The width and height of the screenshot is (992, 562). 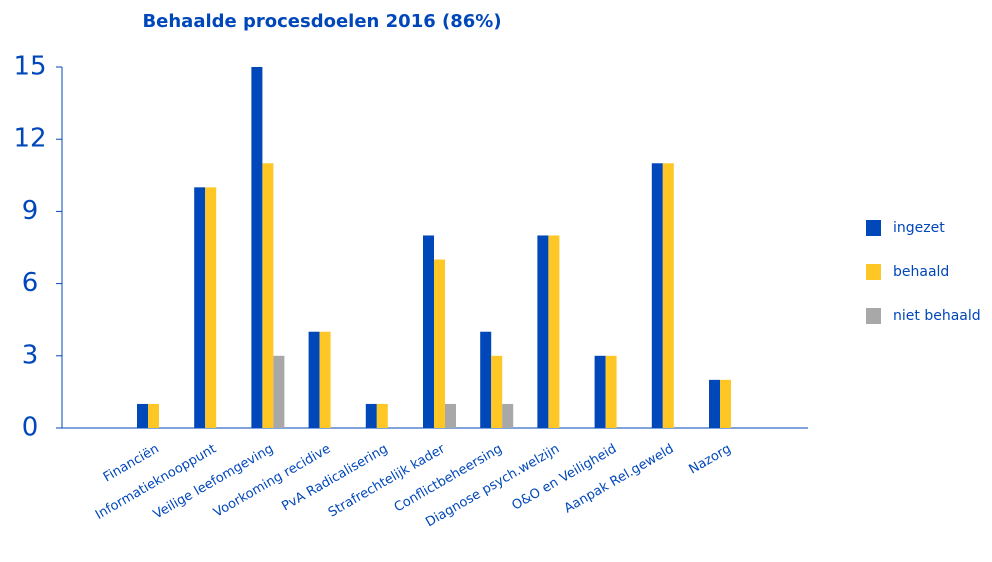 I want to click on legend-label: behaald, so click(x=921, y=272).